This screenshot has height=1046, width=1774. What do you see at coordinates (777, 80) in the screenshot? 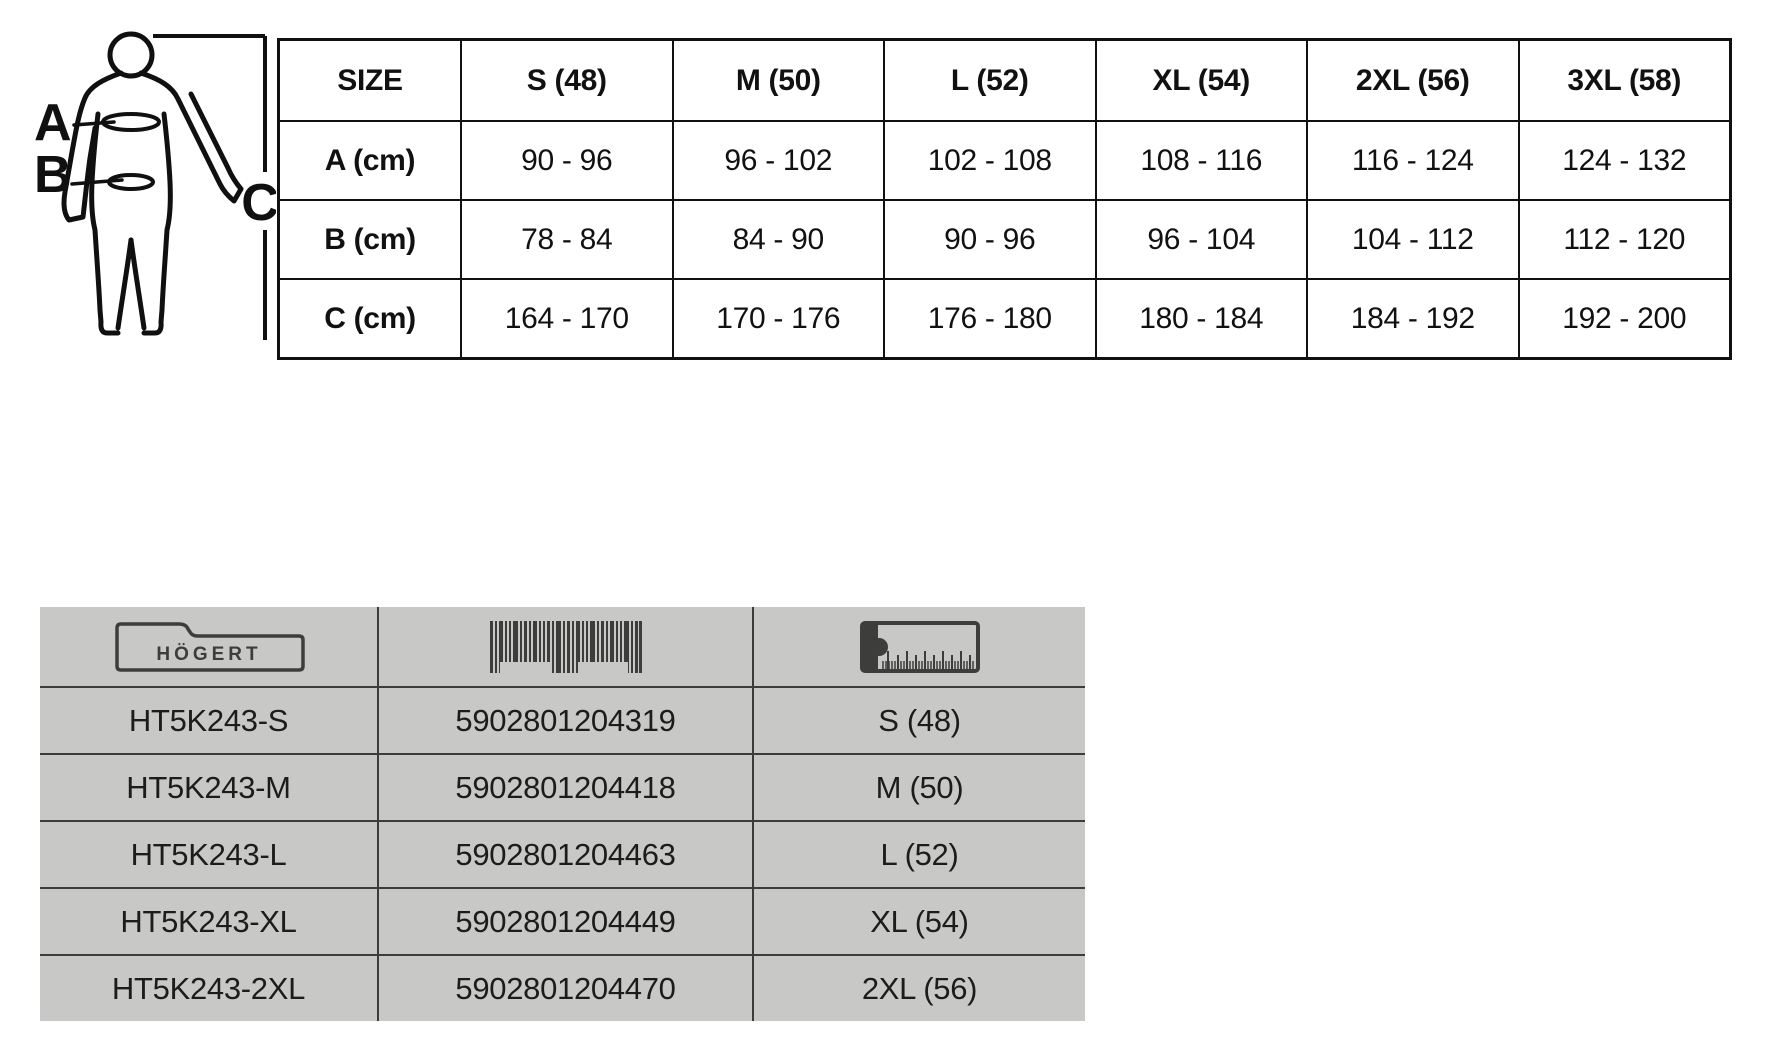
I see `size-col-header-m: M (50)` at bounding box center [777, 80].